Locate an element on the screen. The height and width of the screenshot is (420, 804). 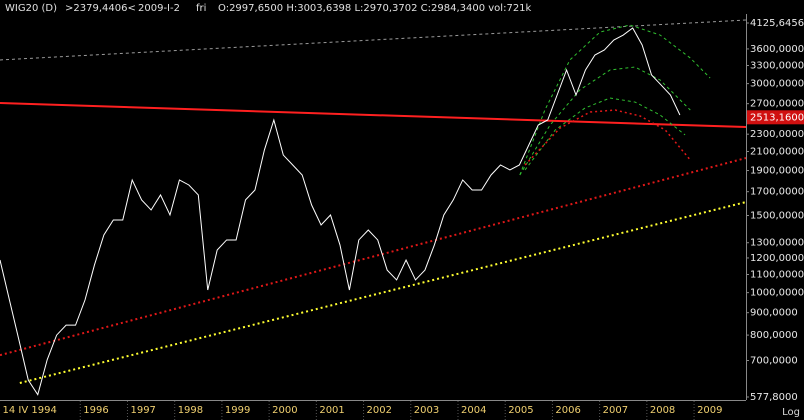
x-tick-label: 1996 is located at coordinates (95, 410).